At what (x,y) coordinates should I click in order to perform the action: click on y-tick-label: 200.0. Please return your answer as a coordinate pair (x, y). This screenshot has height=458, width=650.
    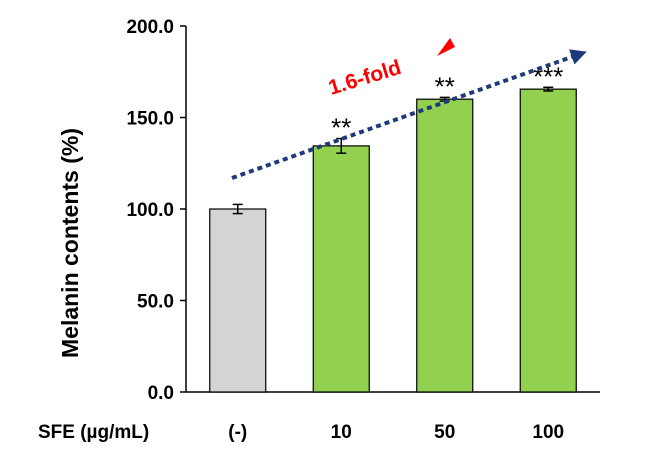
    Looking at the image, I should click on (150, 27).